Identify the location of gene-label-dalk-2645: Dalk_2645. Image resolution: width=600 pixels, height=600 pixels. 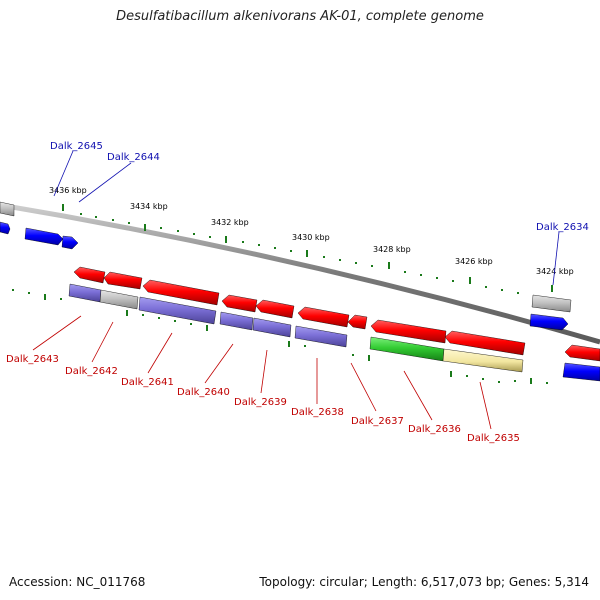
(76, 146).